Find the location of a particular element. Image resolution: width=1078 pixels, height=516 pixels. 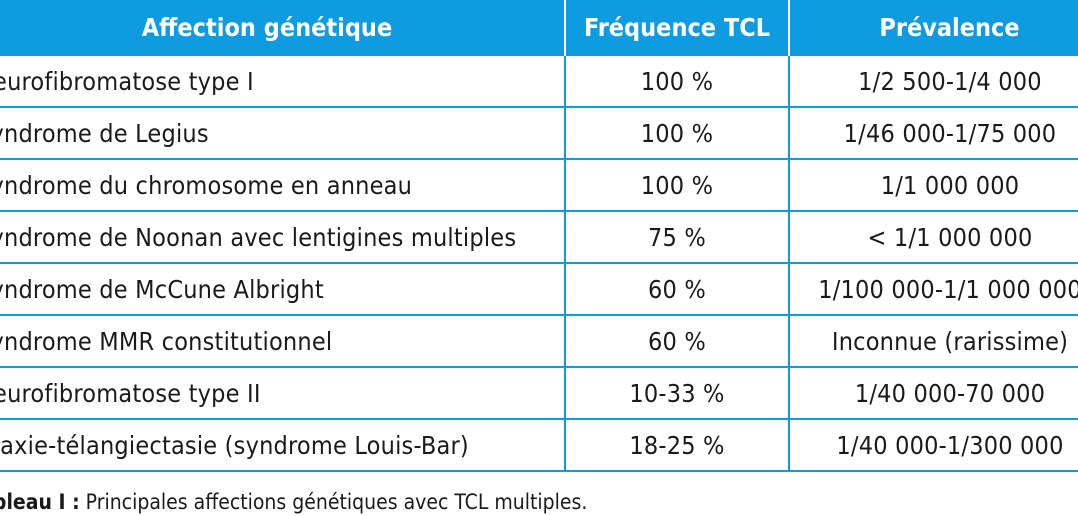

cell-affection: Syndrome du chromosome en anneau is located at coordinates (283, 185).